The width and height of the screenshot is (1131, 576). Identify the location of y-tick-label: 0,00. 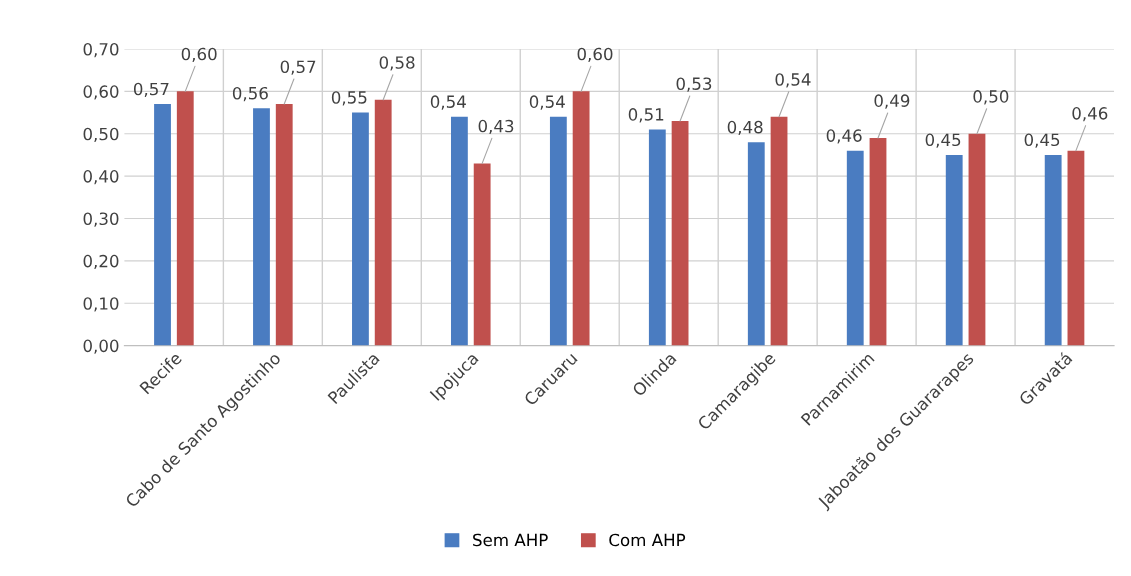
(101, 346).